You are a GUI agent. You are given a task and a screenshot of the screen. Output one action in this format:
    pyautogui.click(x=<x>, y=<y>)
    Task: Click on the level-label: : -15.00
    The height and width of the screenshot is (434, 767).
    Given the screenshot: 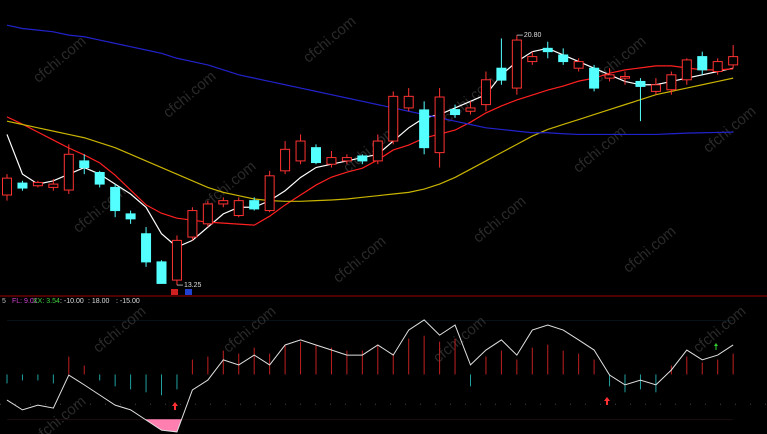 What is the action you would take?
    pyautogui.click(x=128, y=301)
    